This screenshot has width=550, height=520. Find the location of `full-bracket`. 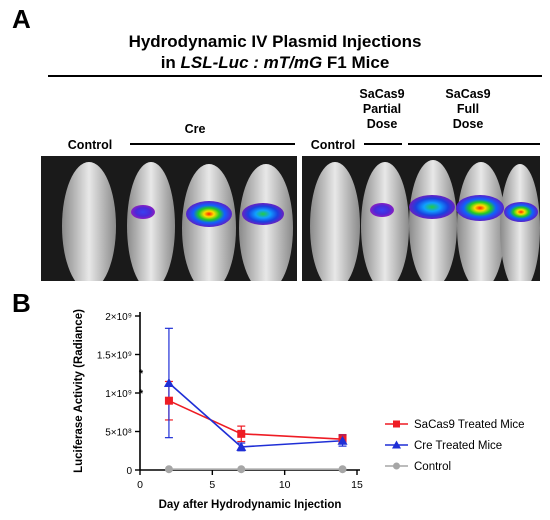

full-bracket is located at coordinates (474, 144).